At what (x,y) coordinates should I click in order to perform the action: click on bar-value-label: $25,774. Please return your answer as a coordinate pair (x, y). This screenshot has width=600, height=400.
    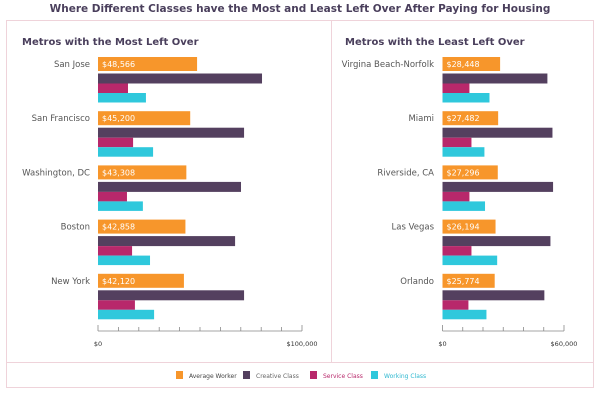
    Looking at the image, I should click on (463, 281).